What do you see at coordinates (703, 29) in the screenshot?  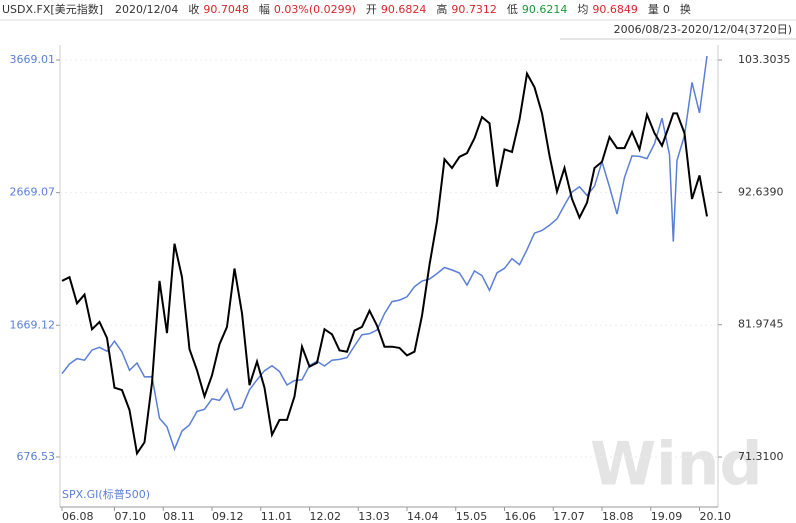 I see `range-label: 2006/08/23-2020/12/04(3720日)` at bounding box center [703, 29].